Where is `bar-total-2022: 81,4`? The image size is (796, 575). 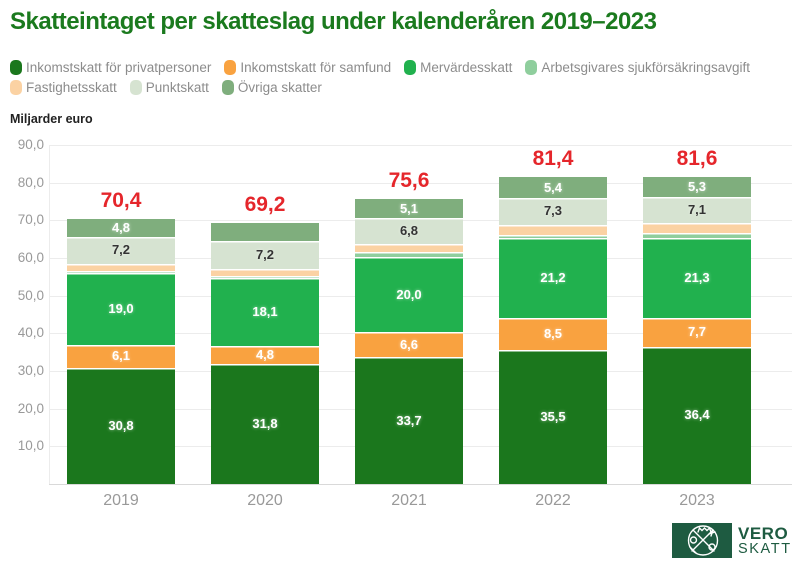 bar-total-2022: 81,4 is located at coordinates (553, 159).